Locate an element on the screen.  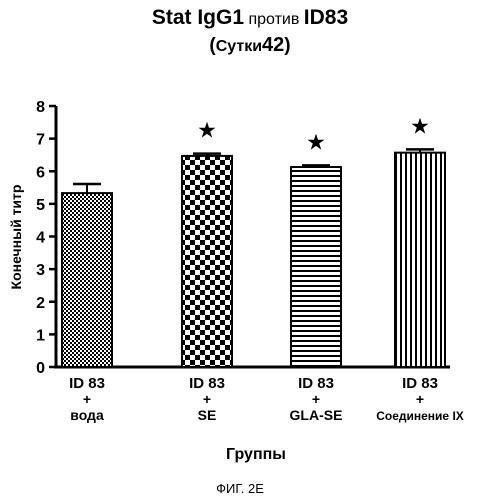
chart-title-line2: (Сутки42) is located at coordinates (249, 45).